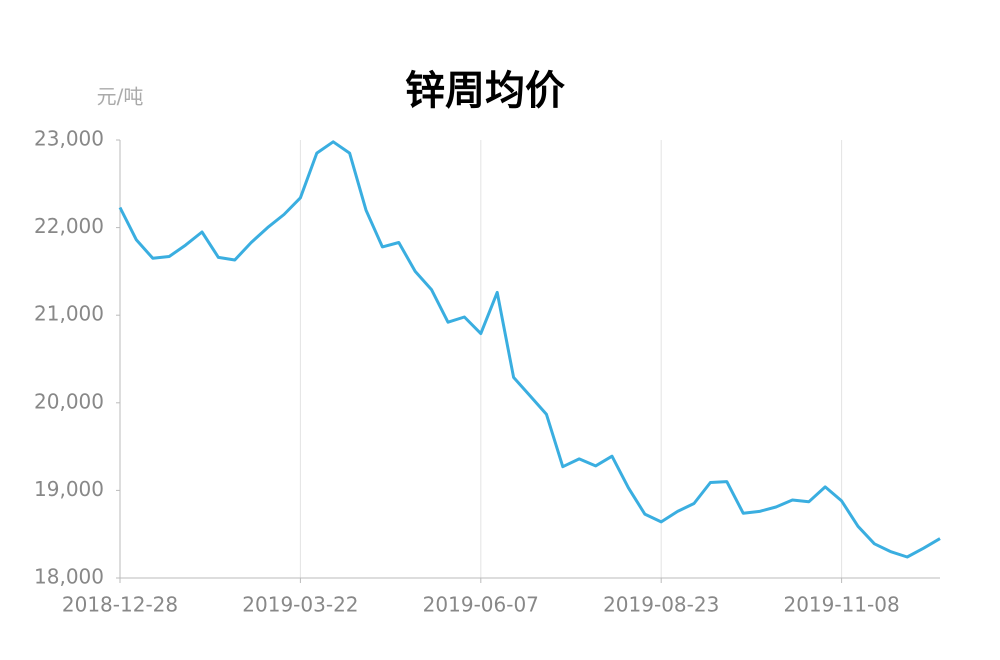  Describe the element at coordinates (300, 605) in the screenshot. I see `x-tick-label: 2019-03-22` at that location.